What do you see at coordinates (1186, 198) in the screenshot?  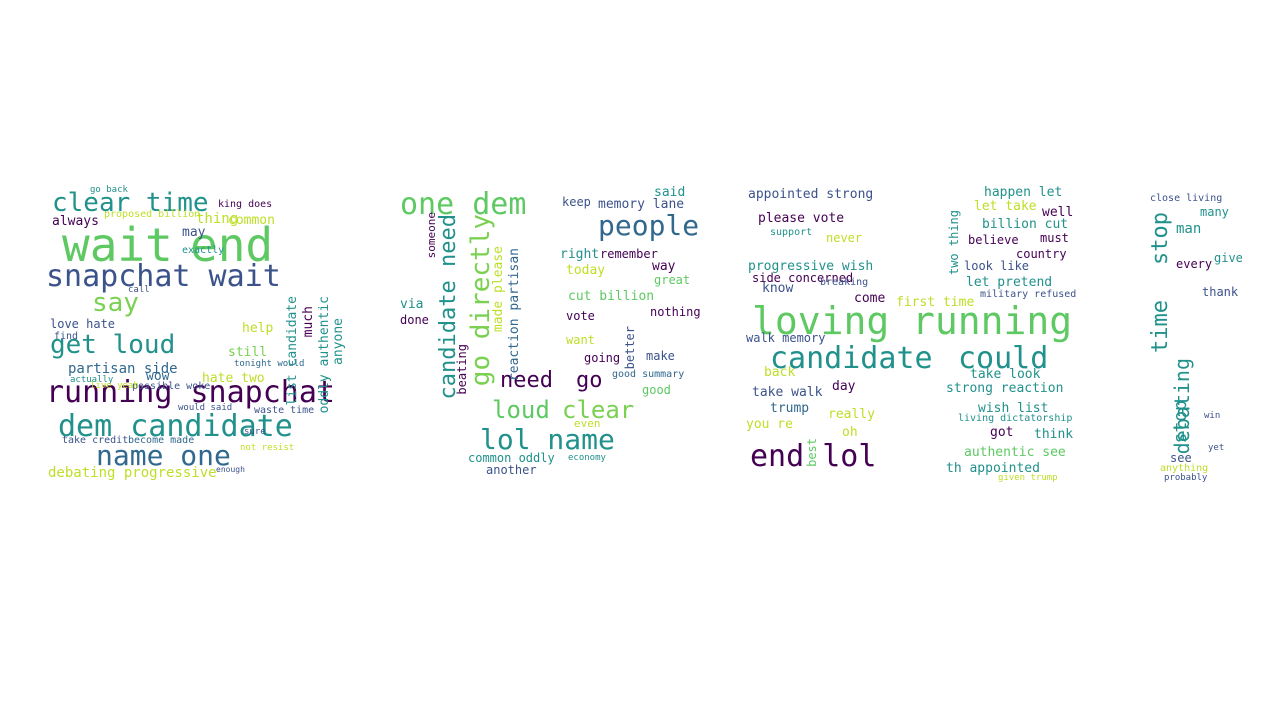 I see `cloud-word: close living` at bounding box center [1186, 198].